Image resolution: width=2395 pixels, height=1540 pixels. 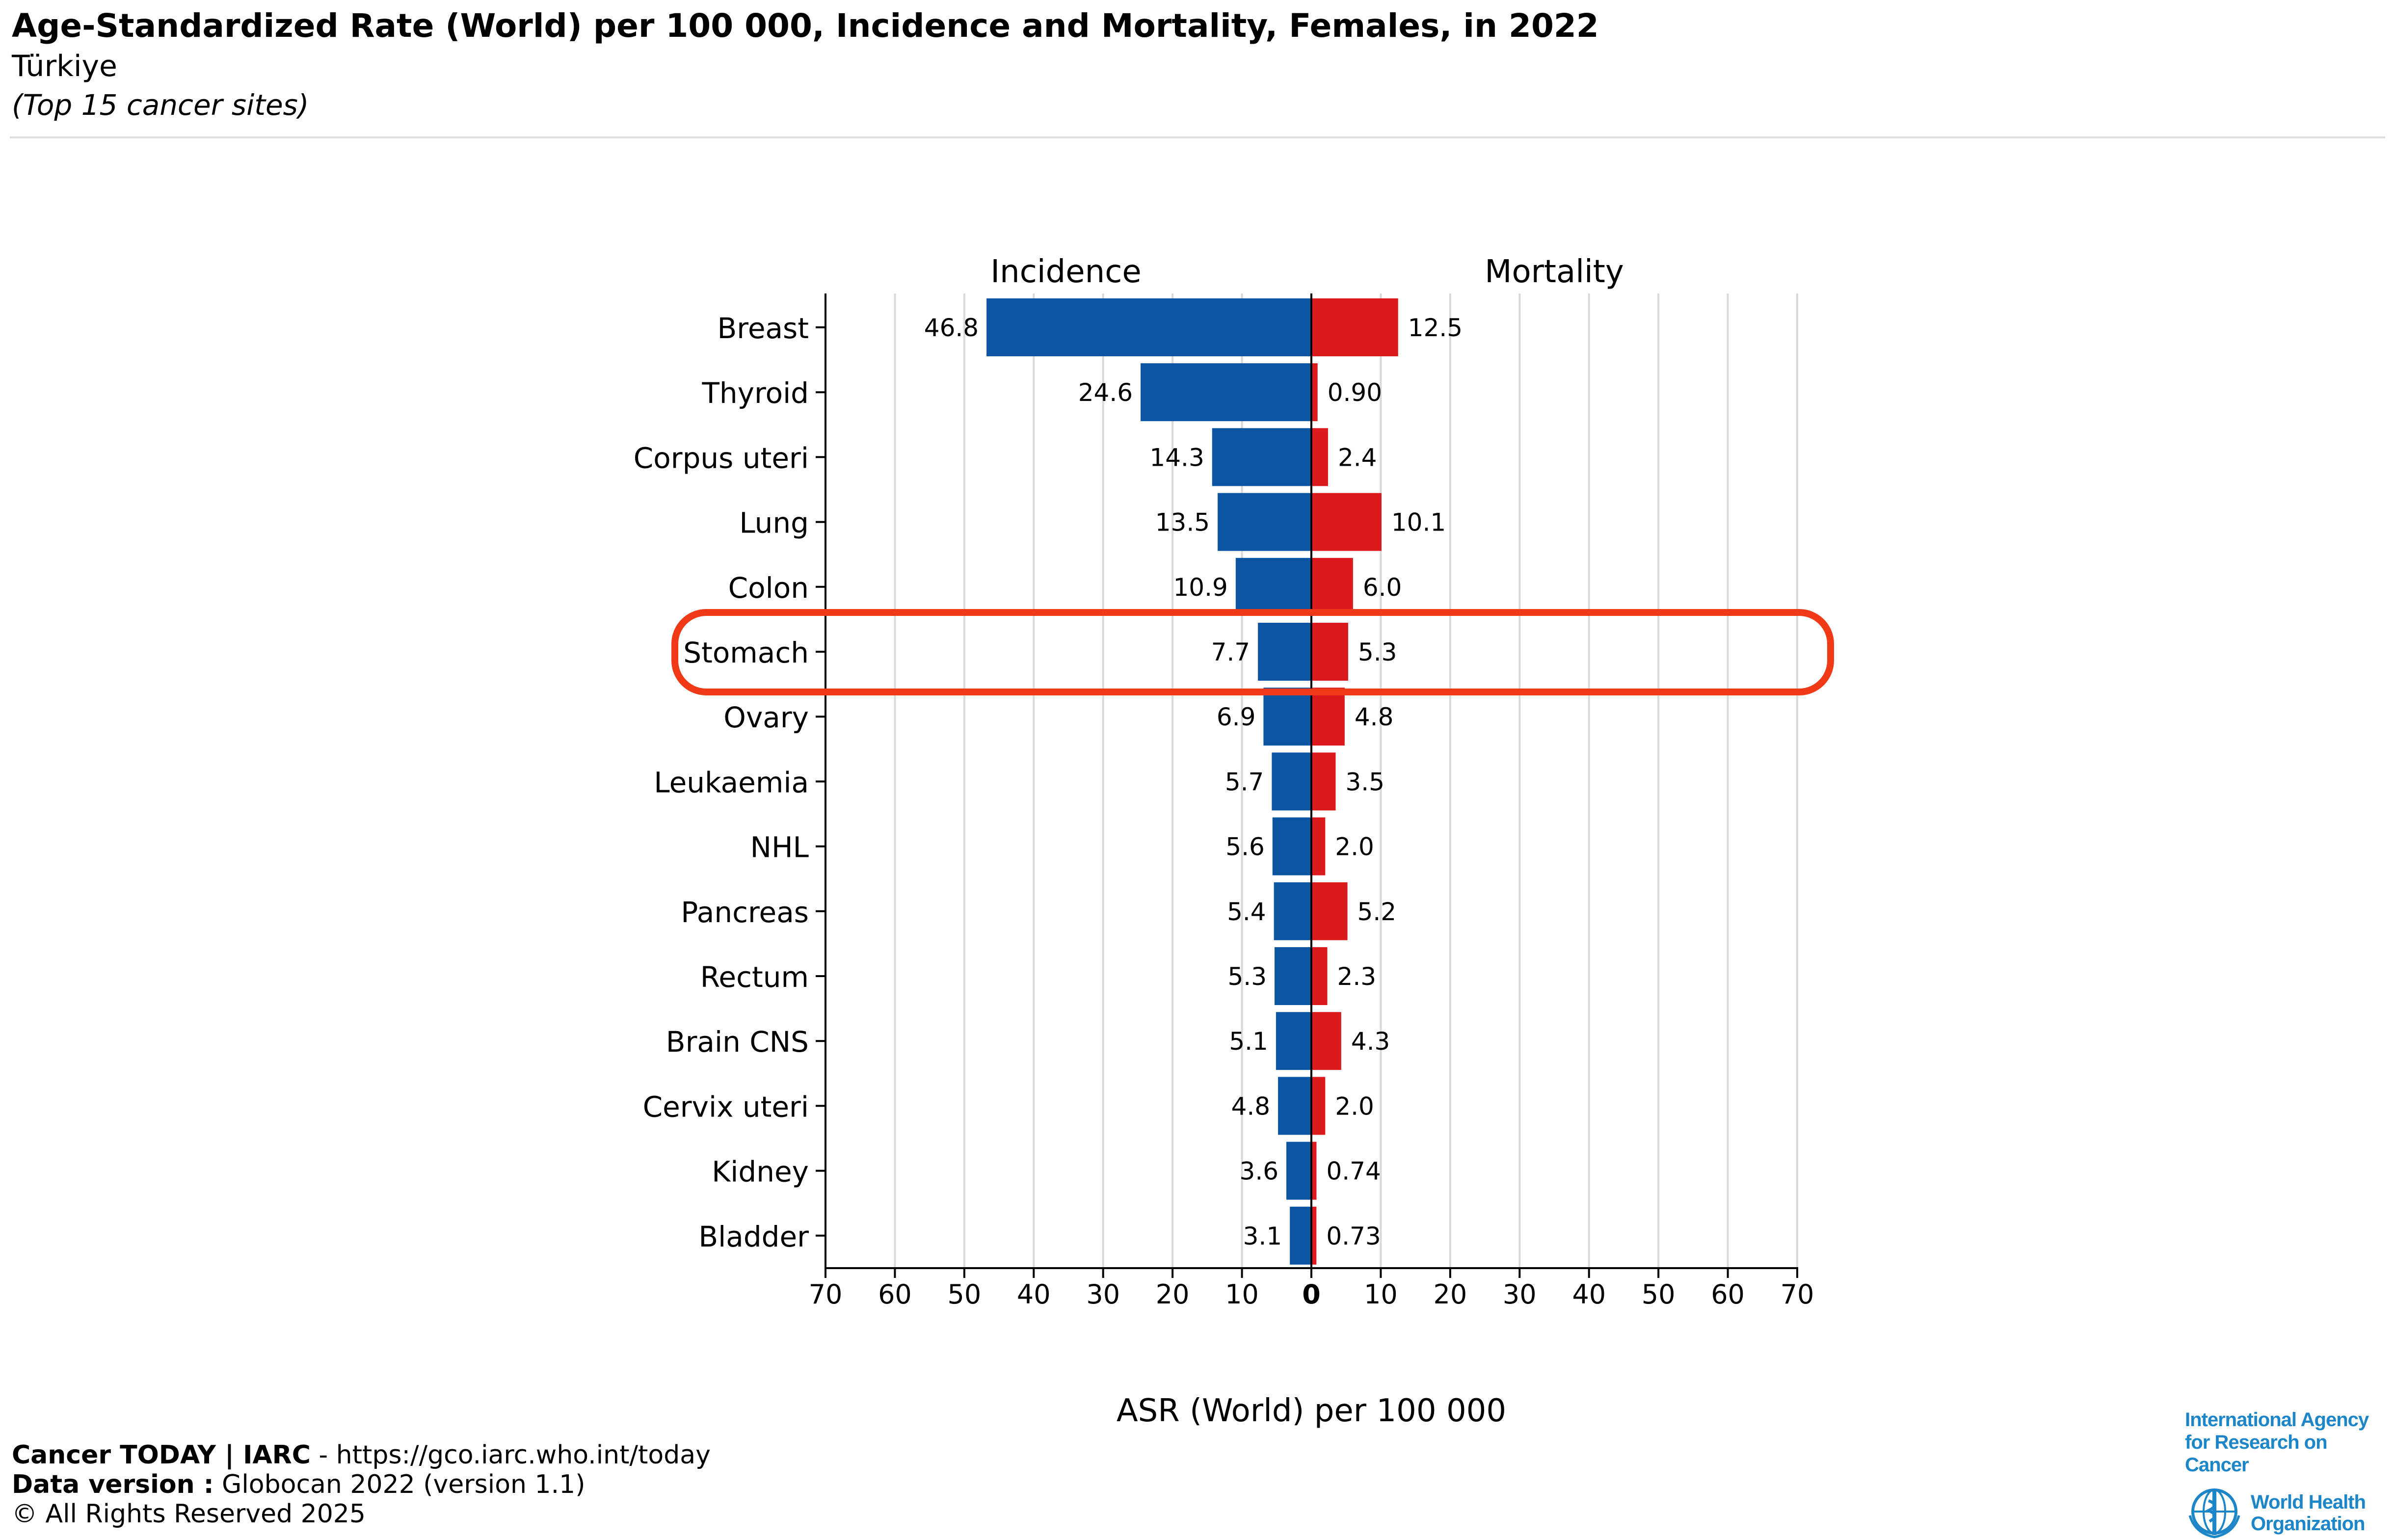 I want to click on footer-source-brand: Cancer TODAY | IARC, so click(x=162, y=1455).